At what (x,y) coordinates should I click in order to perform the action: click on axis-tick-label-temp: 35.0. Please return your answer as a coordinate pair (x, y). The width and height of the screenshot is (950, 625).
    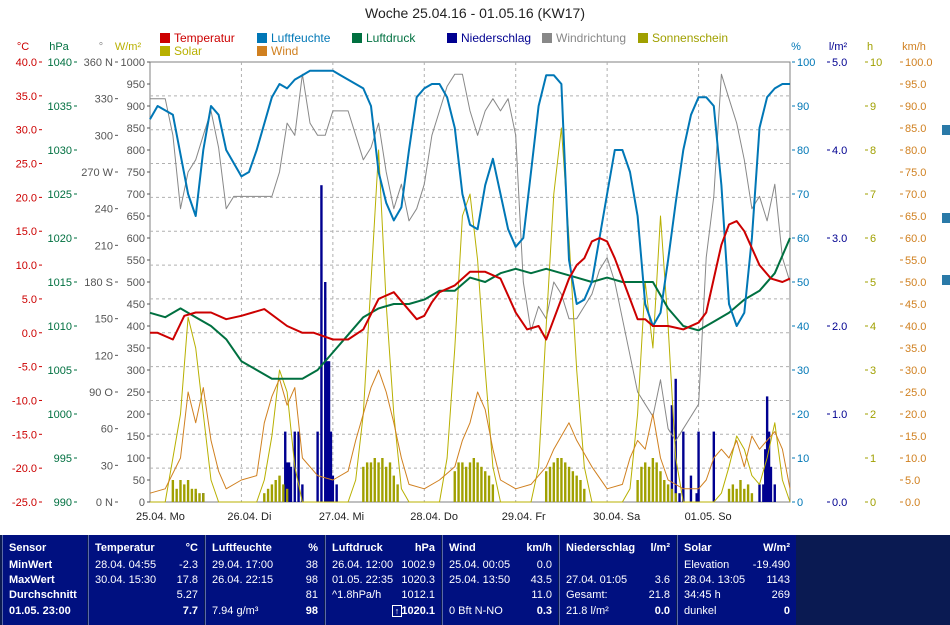
    Looking at the image, I should click on (26, 97).